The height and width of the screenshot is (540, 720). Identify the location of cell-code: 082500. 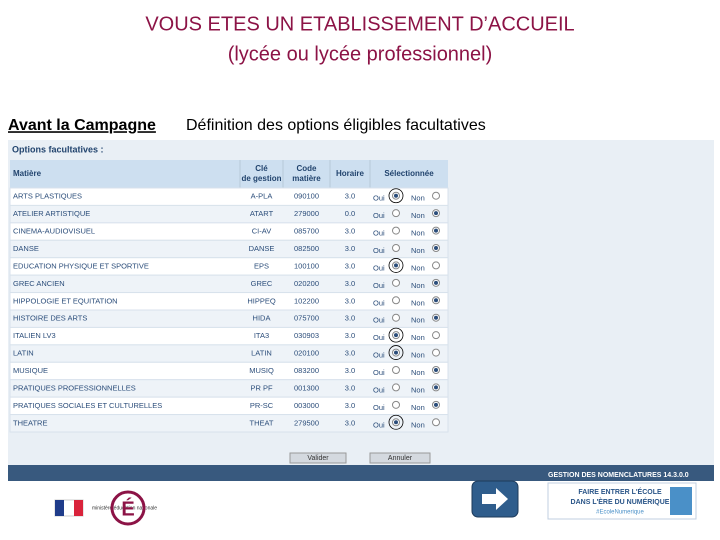
(306, 248).